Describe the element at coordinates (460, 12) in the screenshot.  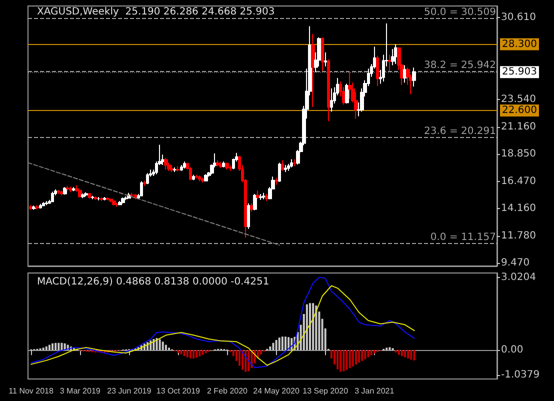
I see `ref-line-label: 50.0 = 30.509` at that location.